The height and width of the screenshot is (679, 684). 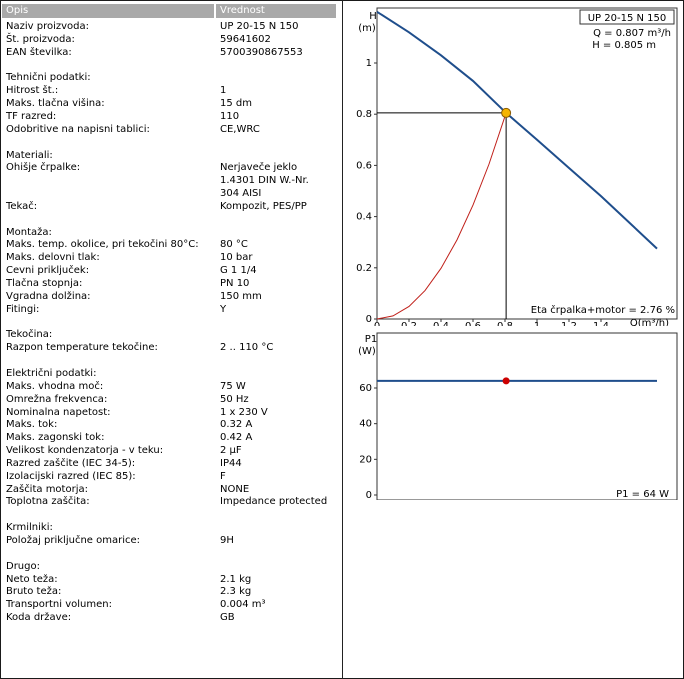 What do you see at coordinates (441, 216) in the screenshot?
I see `system-curve-line` at bounding box center [441, 216].